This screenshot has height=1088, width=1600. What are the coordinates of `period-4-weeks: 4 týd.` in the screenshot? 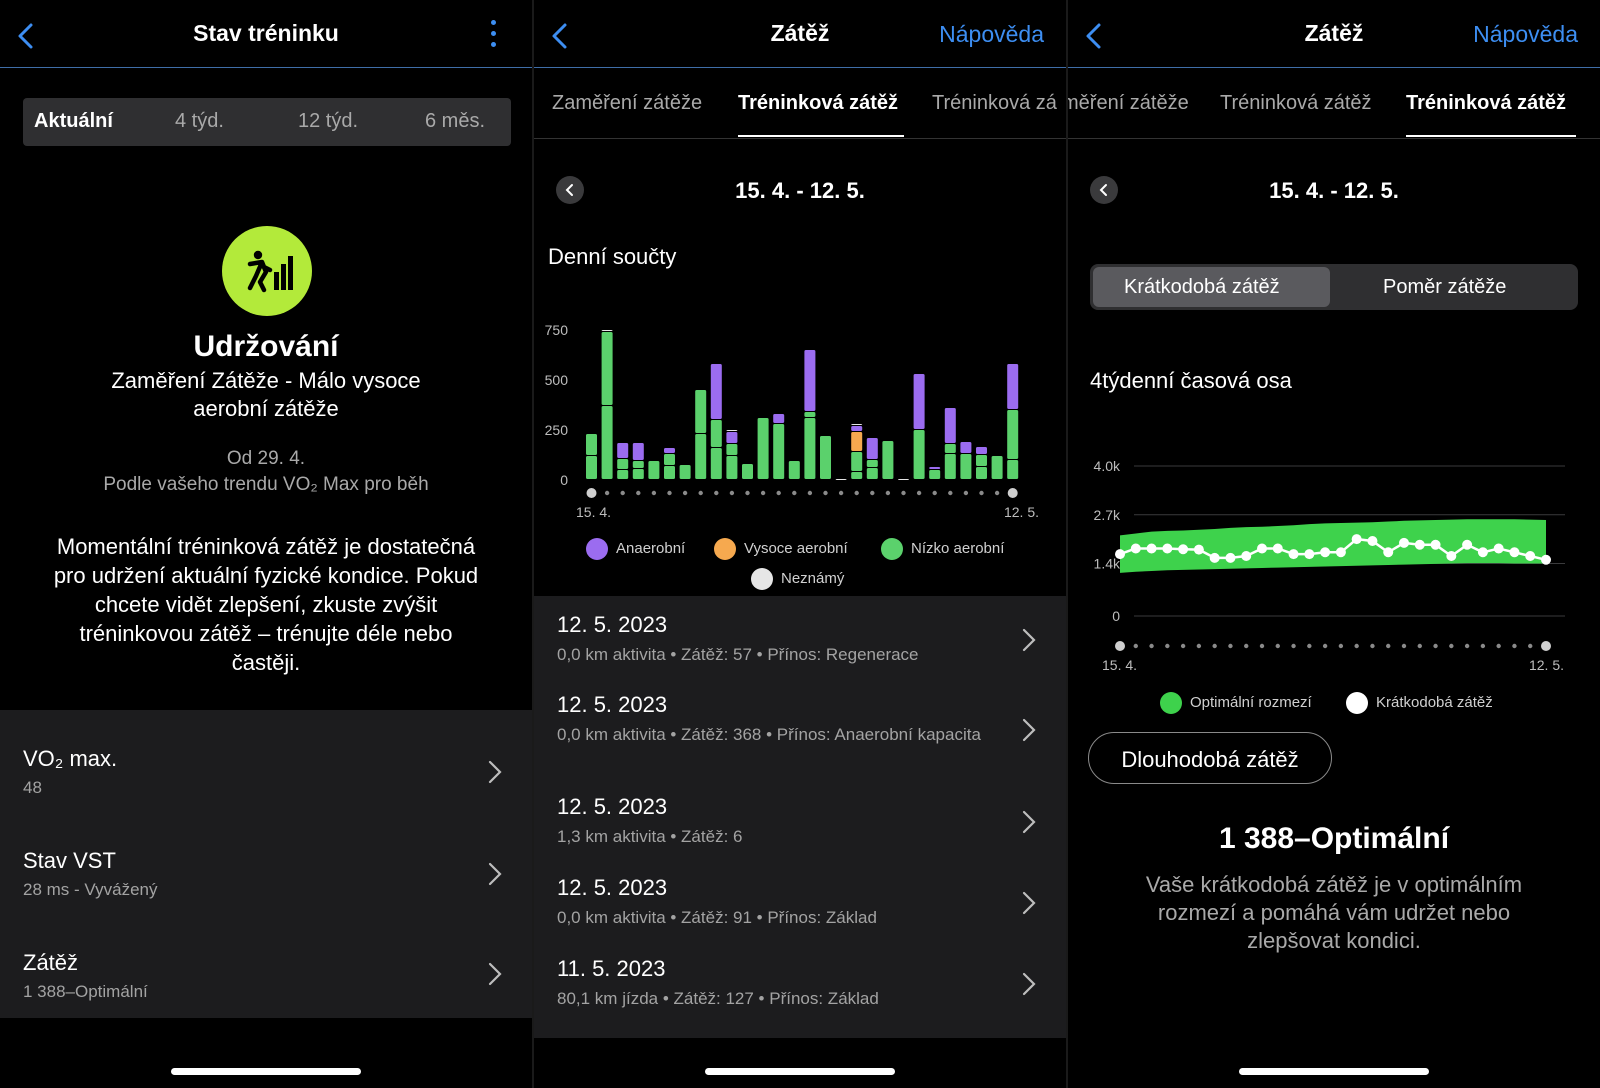 It's located at (199, 121).